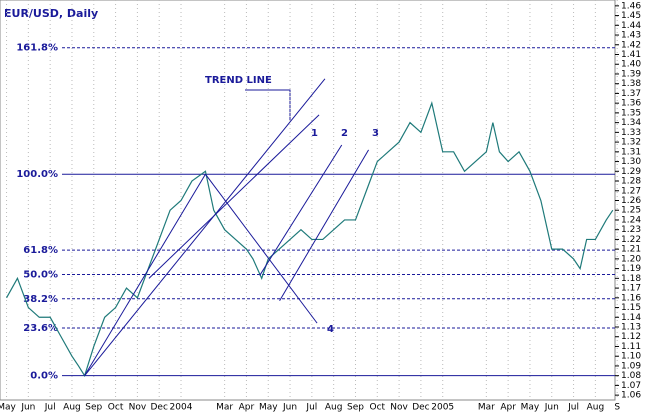 The height and width of the screenshot is (413, 661). What do you see at coordinates (631, 220) in the screenshot?
I see `y-tick-label: 1.24` at bounding box center [631, 220].